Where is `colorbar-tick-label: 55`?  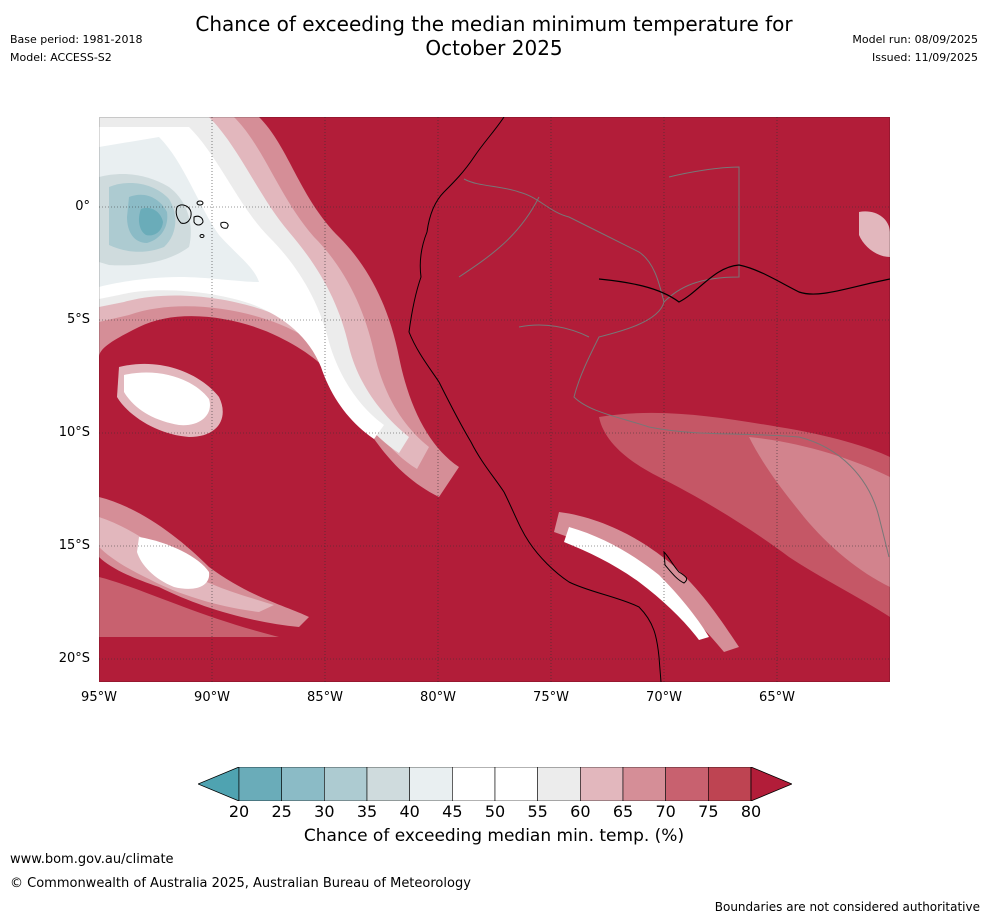
colorbar-tick-label: 55 is located at coordinates (537, 811).